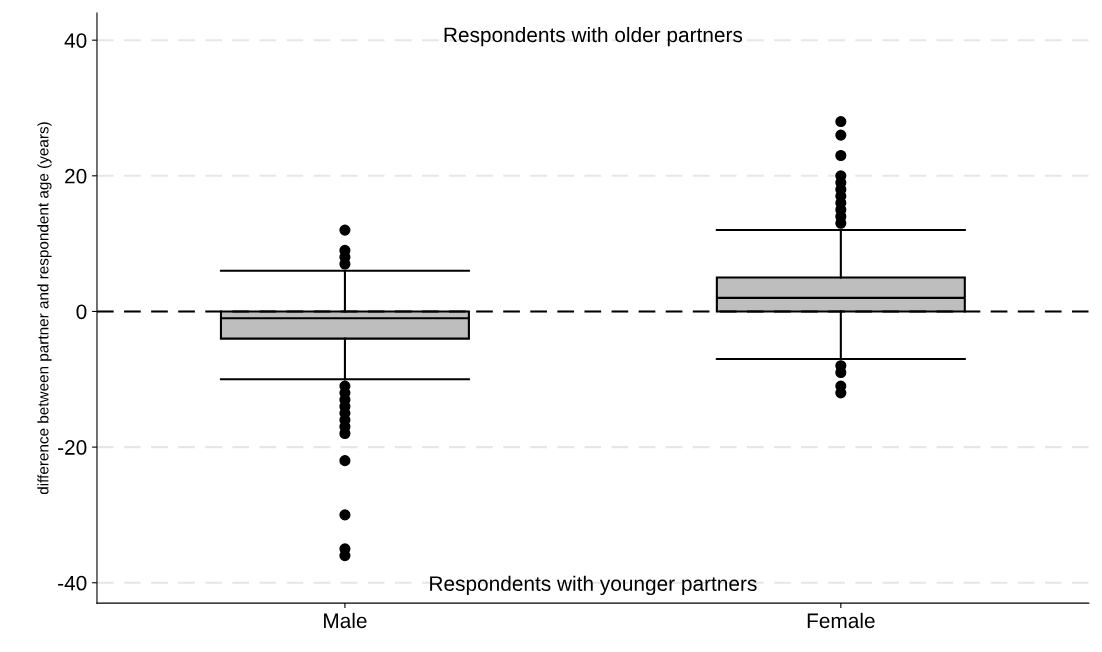 The height and width of the screenshot is (652, 1102). What do you see at coordinates (841, 620) in the screenshot?
I see `x-tick-label: Female` at bounding box center [841, 620].